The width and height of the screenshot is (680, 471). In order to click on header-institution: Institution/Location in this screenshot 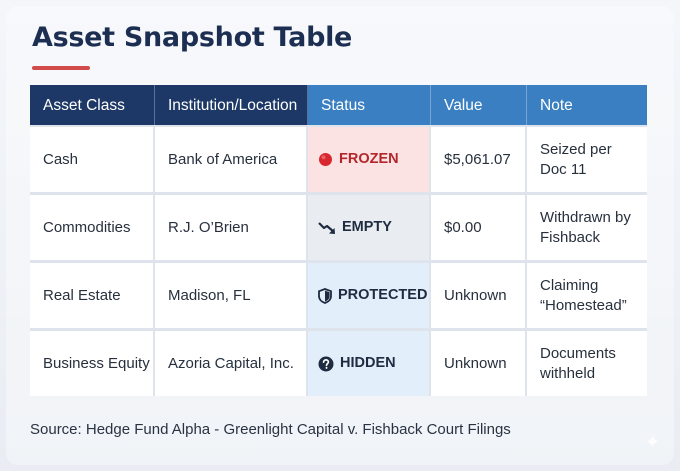, I will do `click(231, 105)`.